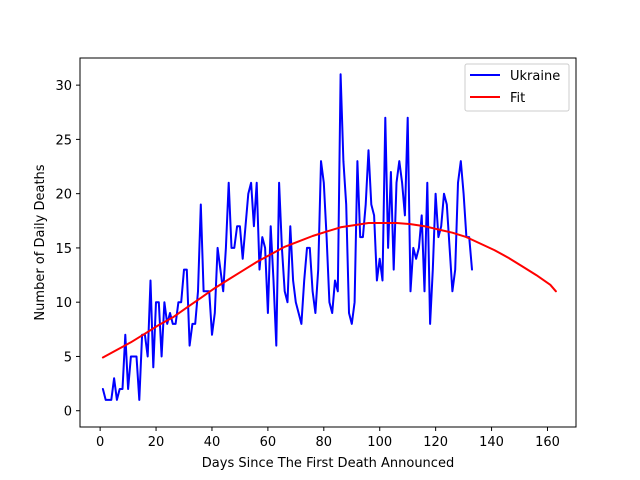 The height and width of the screenshot is (480, 640). I want to click on x-tick-label: 60, so click(268, 442).